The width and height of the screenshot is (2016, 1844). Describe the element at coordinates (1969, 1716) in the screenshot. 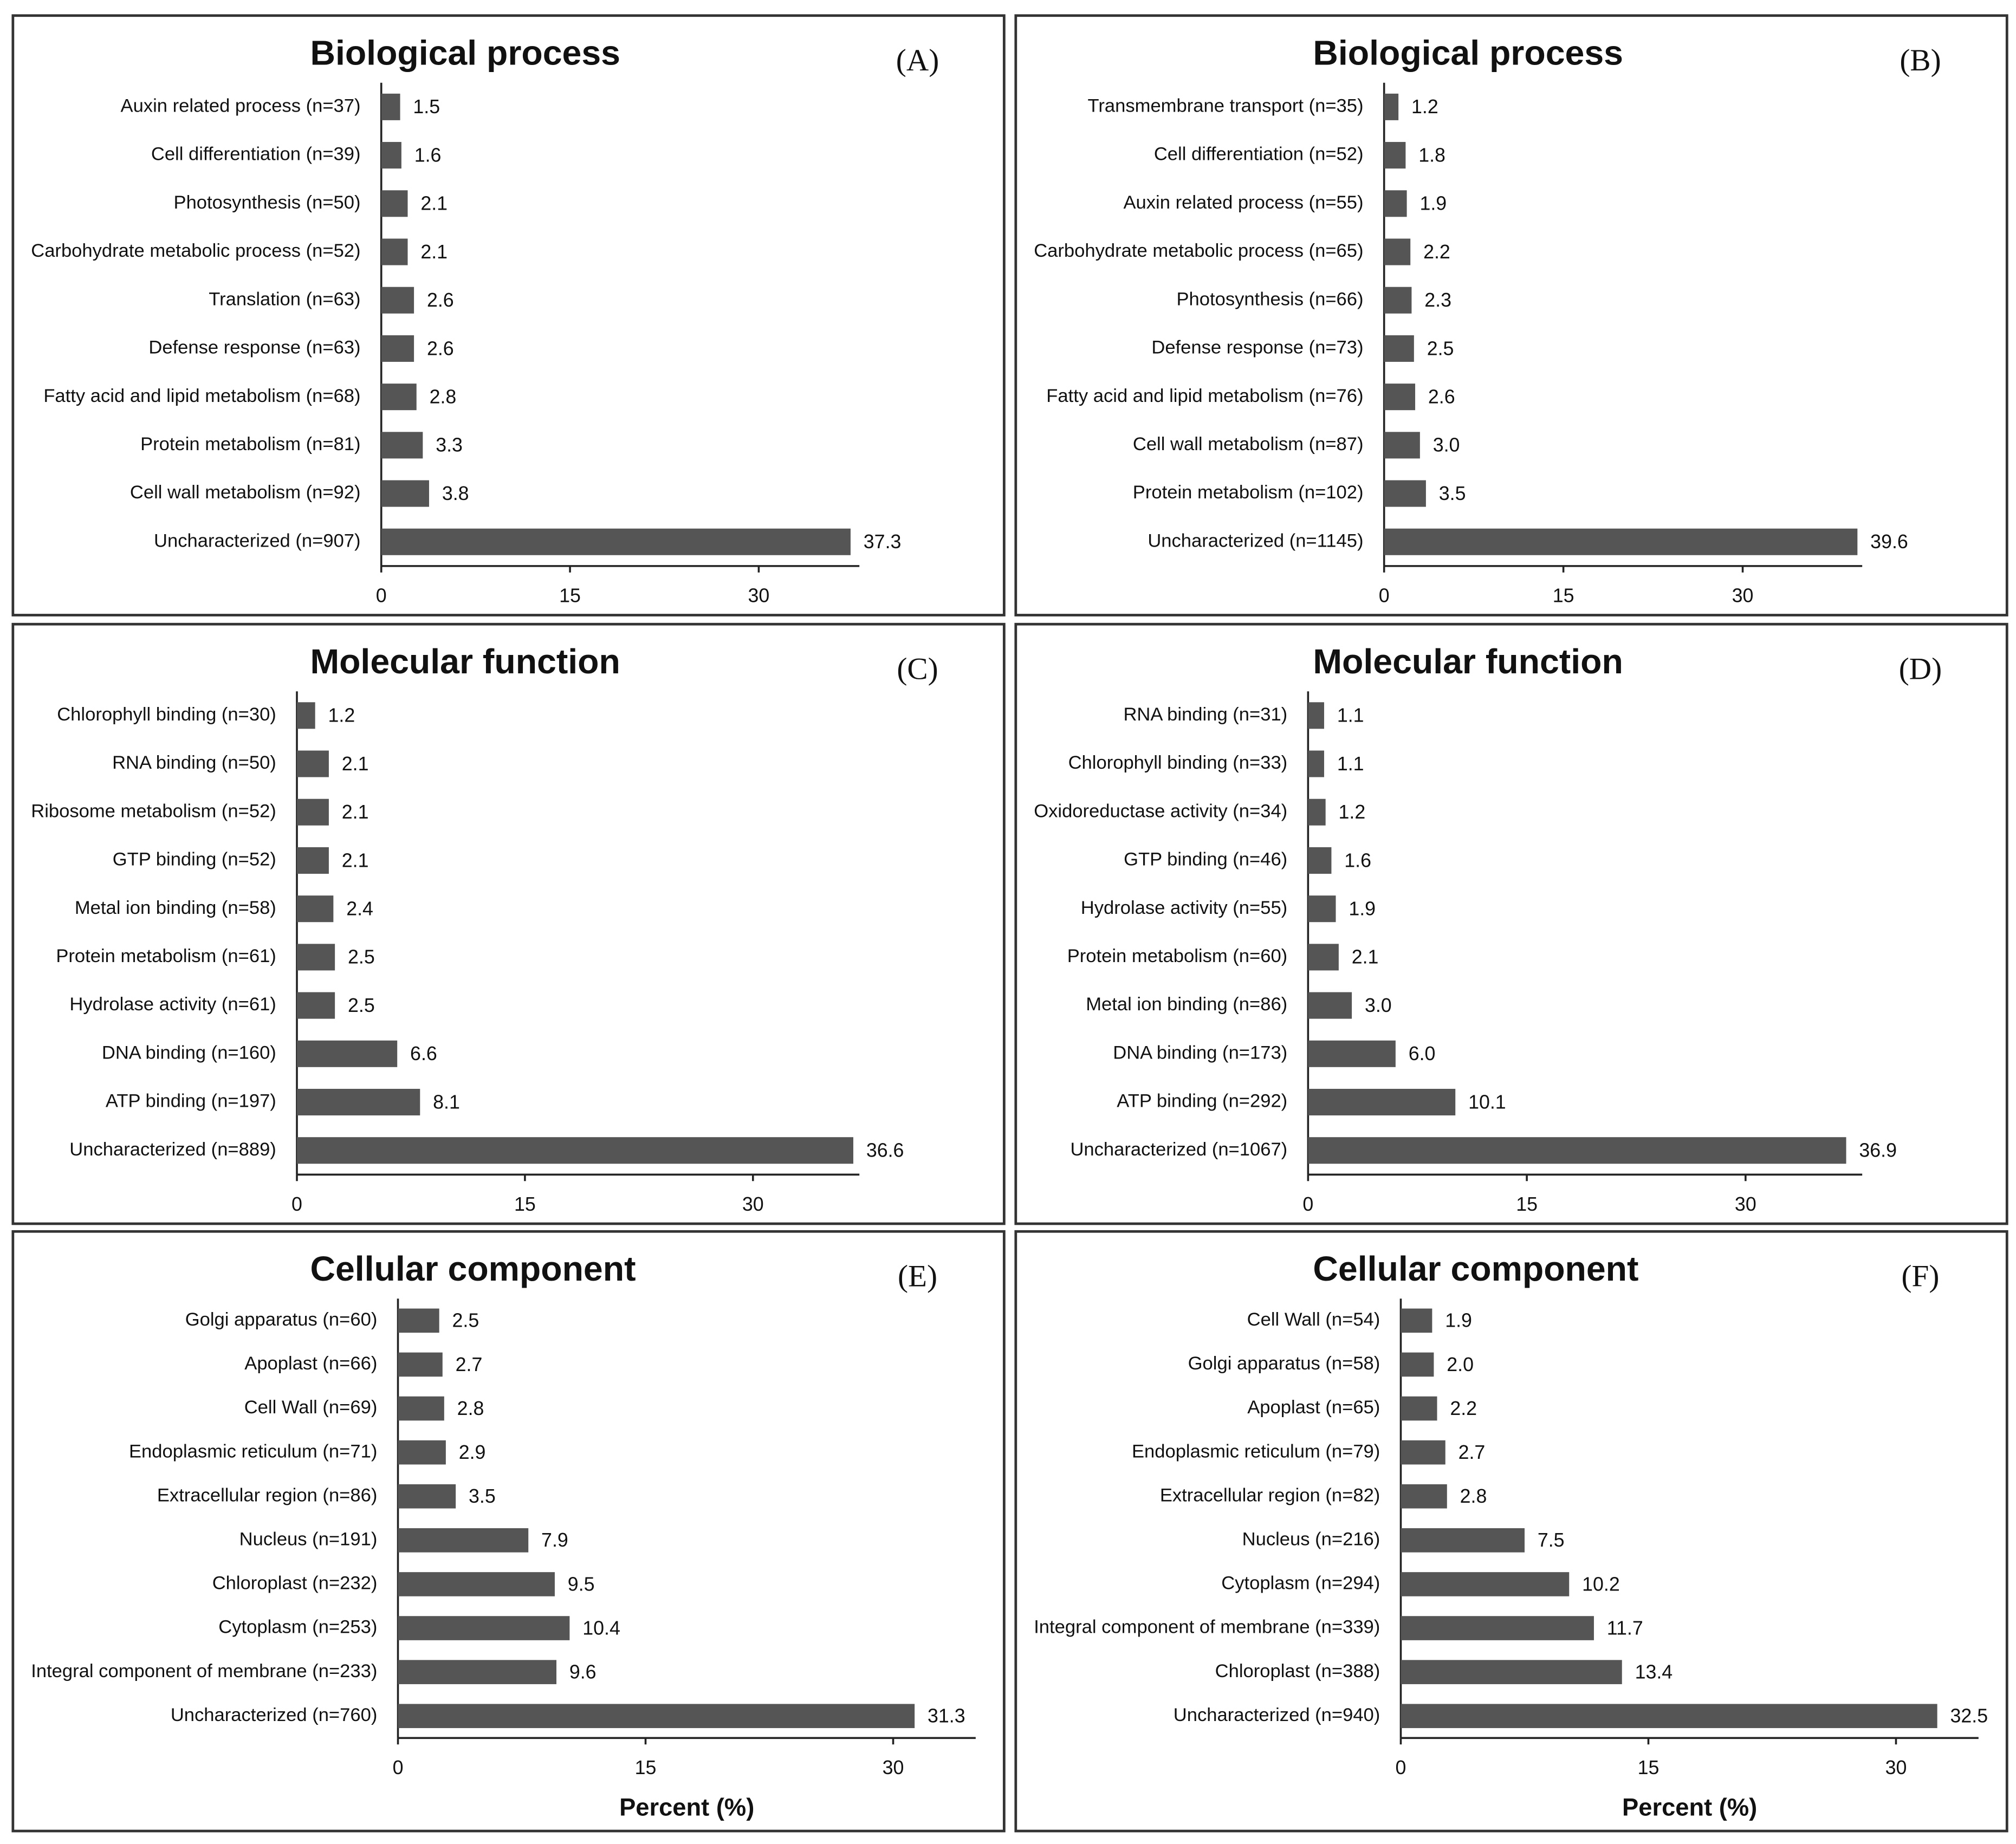

I see `data-label: 32.5` at that location.